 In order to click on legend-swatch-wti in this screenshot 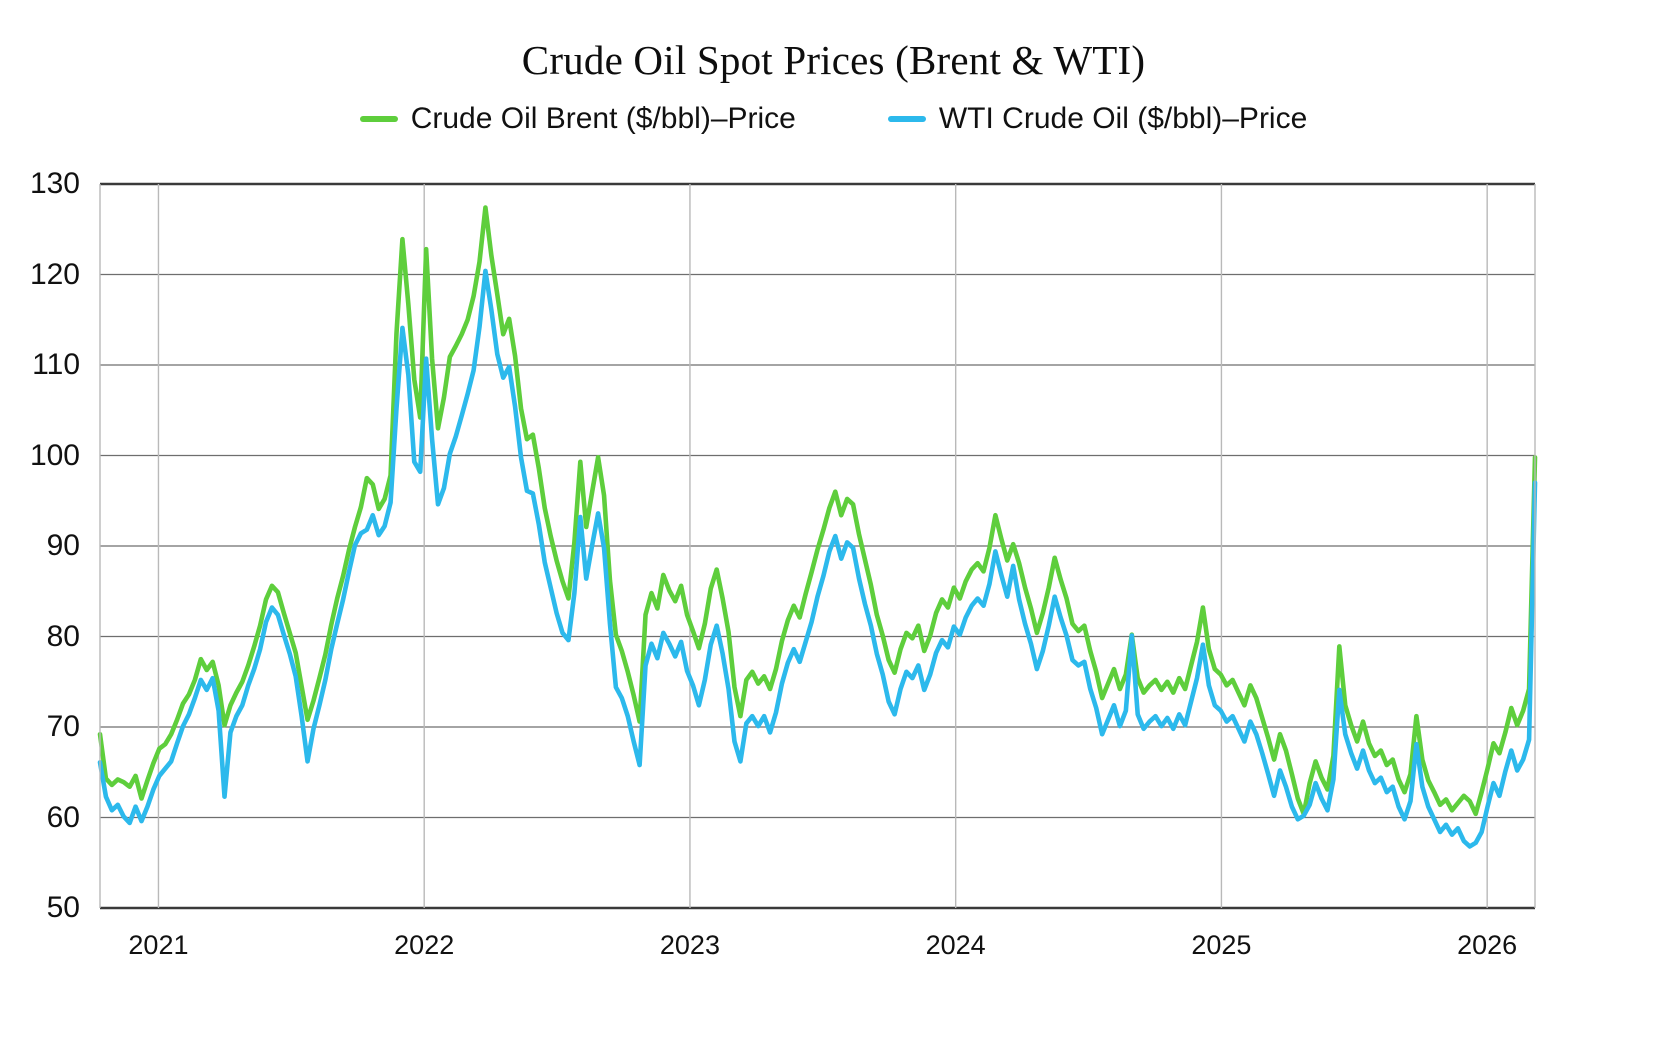, I will do `click(906, 119)`.